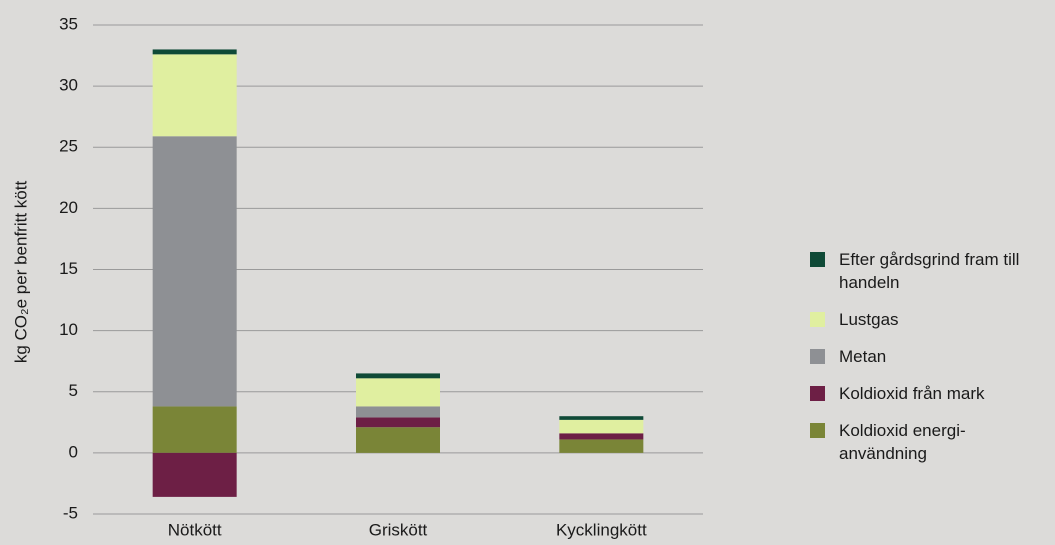 The height and width of the screenshot is (545, 1055). I want to click on legend-label: Metan, so click(863, 356).